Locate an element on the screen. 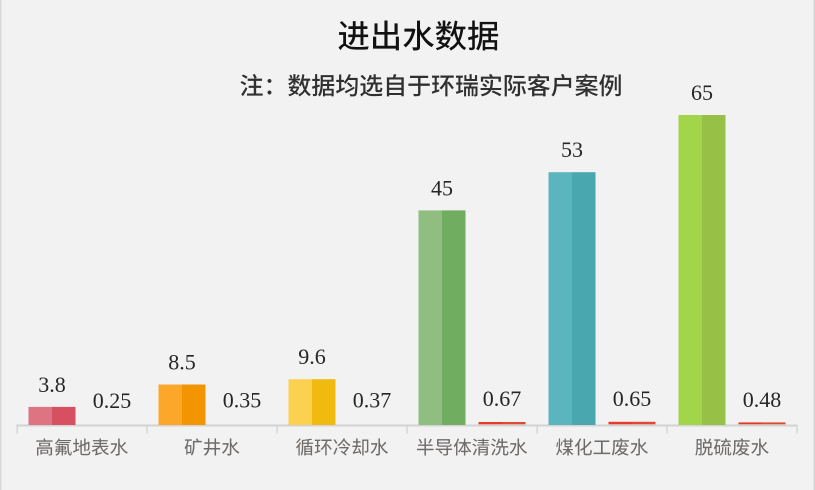 The height and width of the screenshot is (490, 815). svg-text: 0.48 is located at coordinates (762, 399).